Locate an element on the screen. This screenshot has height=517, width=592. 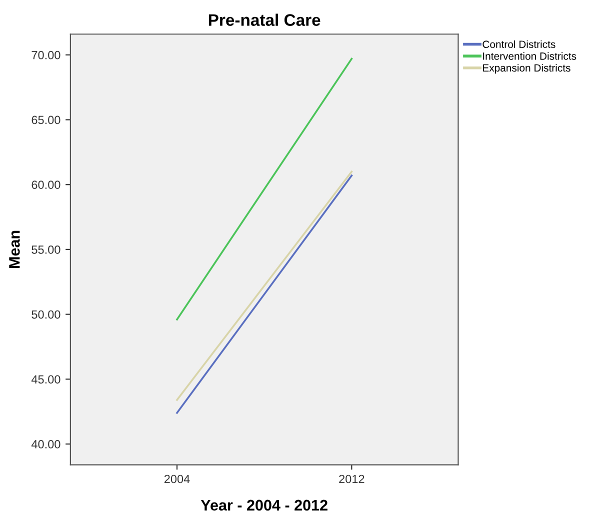
y-tick-label: 50.00 is located at coordinates (46, 314).